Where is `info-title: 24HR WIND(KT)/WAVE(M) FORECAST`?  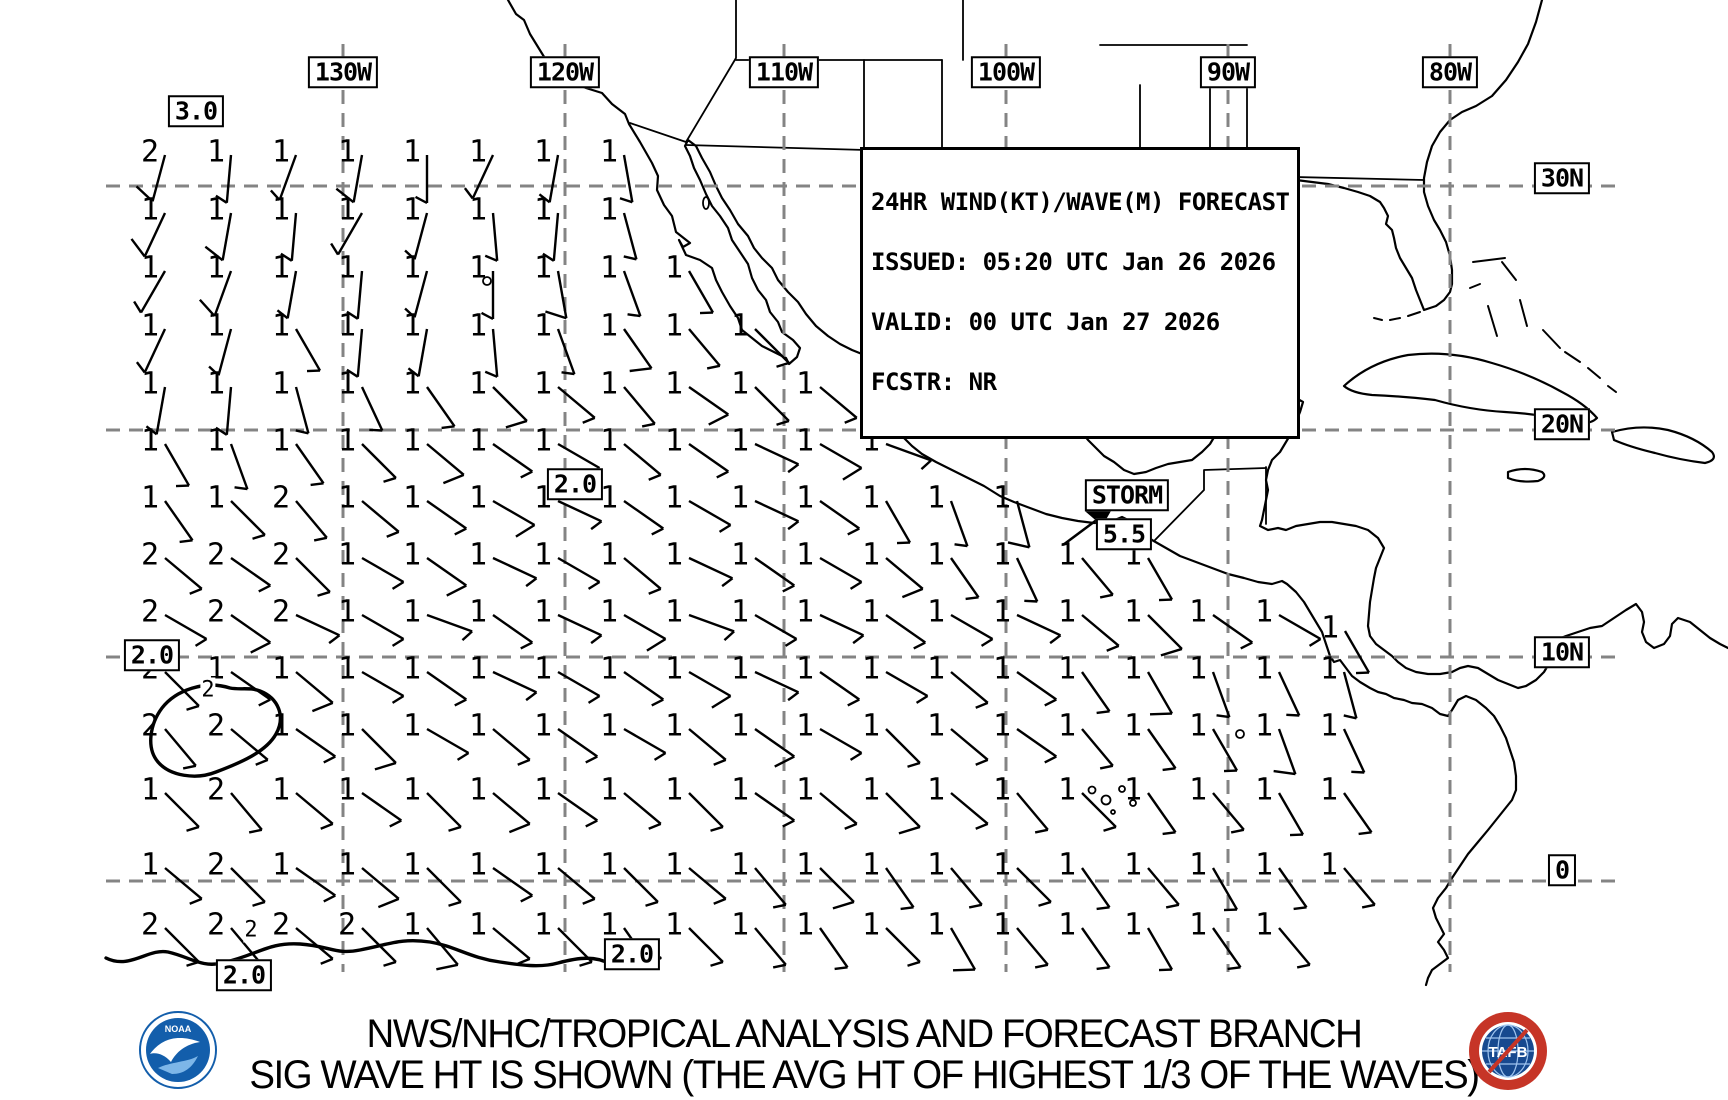 info-title: 24HR WIND(KT)/WAVE(M) FORECAST is located at coordinates (1080, 202).